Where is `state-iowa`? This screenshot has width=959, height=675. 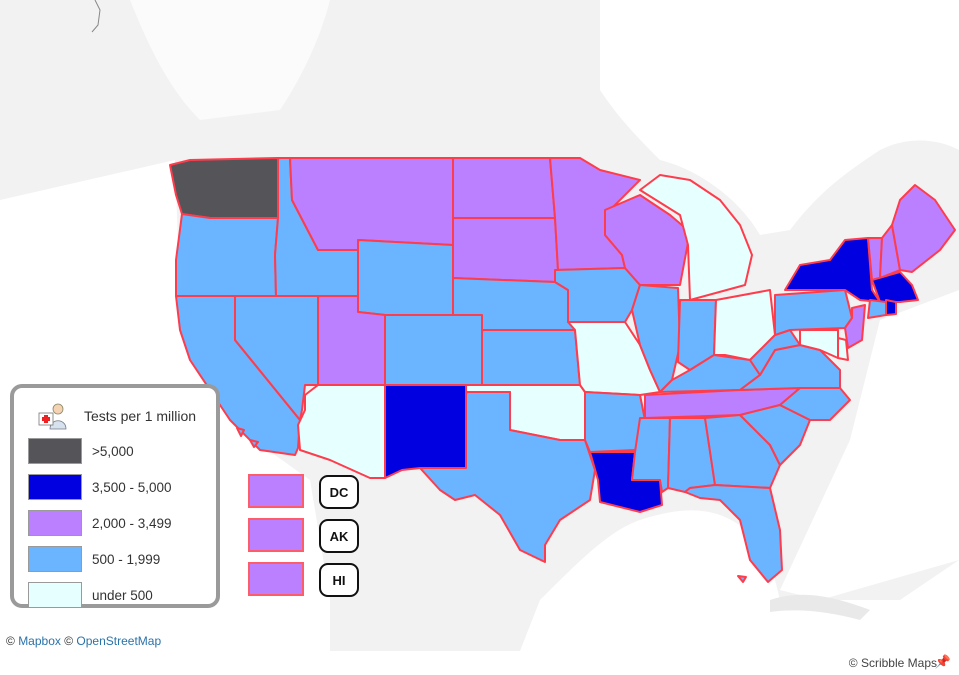 state-iowa is located at coordinates (597, 295).